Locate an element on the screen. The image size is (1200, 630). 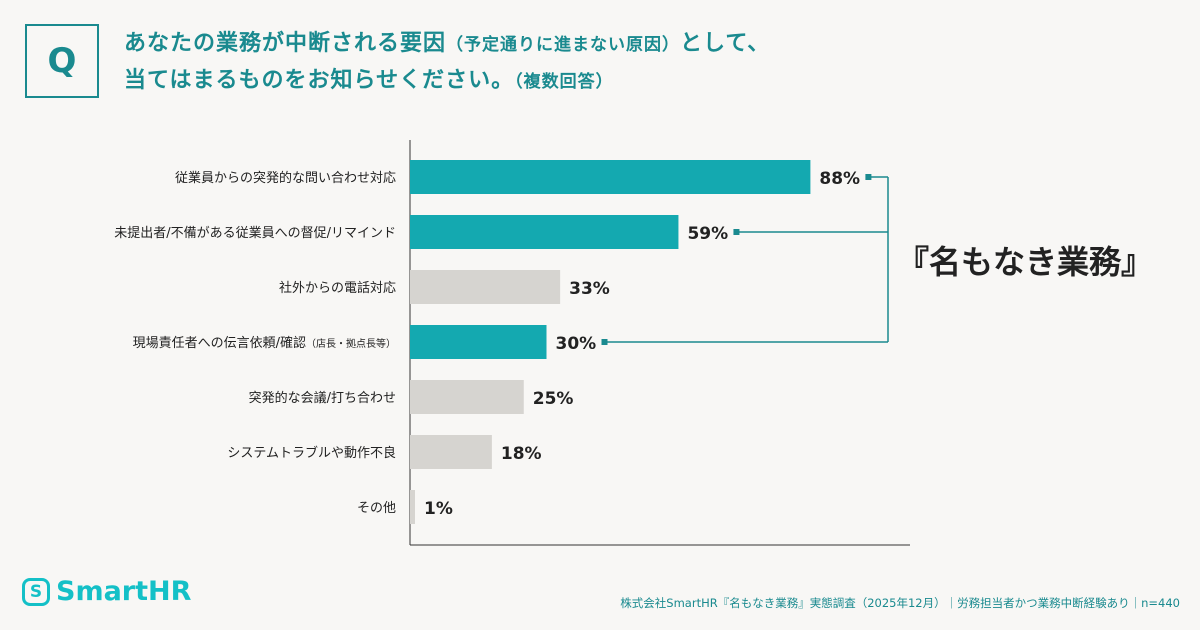
value-label: 88% is located at coordinates (839, 179).